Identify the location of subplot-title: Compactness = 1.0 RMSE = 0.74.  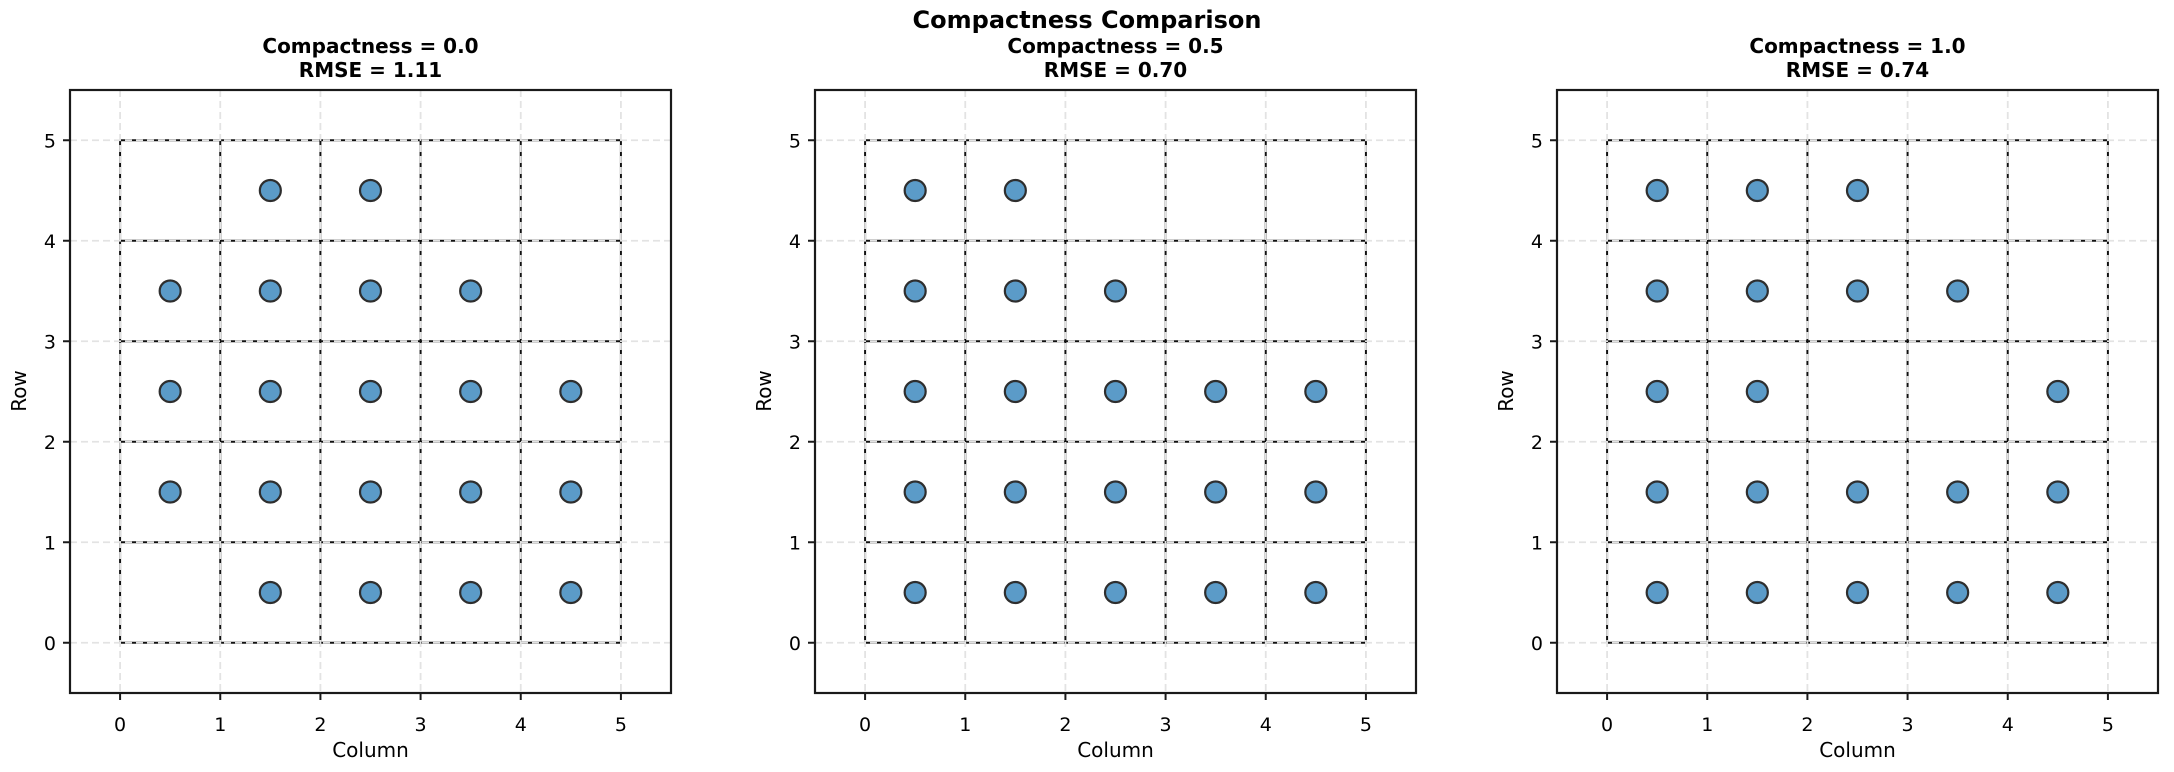
(1857, 58).